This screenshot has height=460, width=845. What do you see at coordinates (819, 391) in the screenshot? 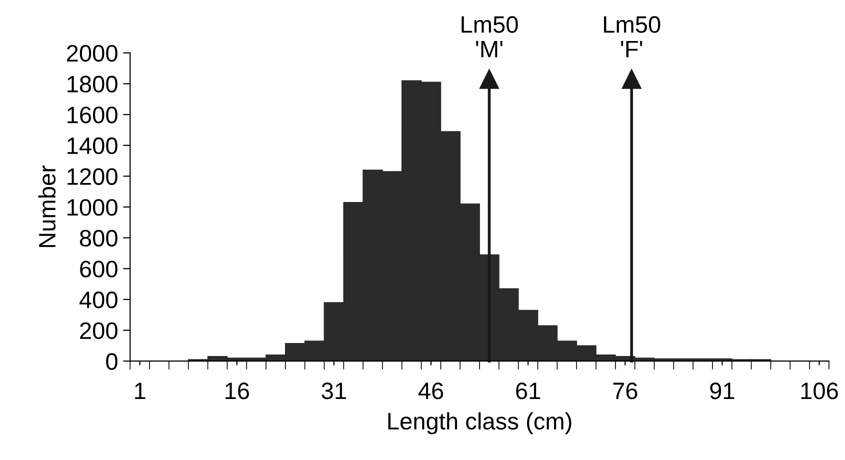
I see `x-tick-label: 106` at bounding box center [819, 391].